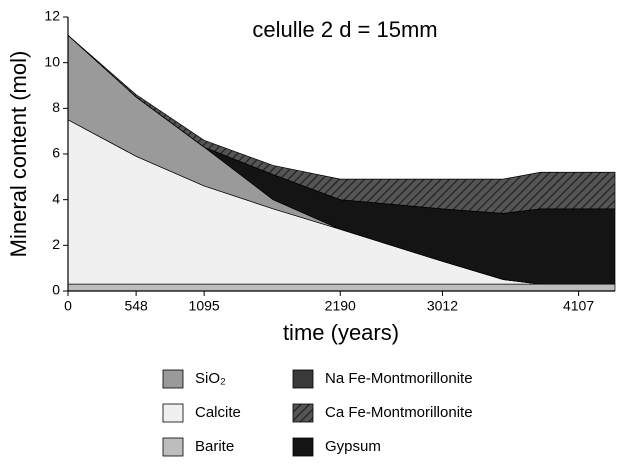  What do you see at coordinates (56, 153) in the screenshot?
I see `y-tick-label: 6` at bounding box center [56, 153].